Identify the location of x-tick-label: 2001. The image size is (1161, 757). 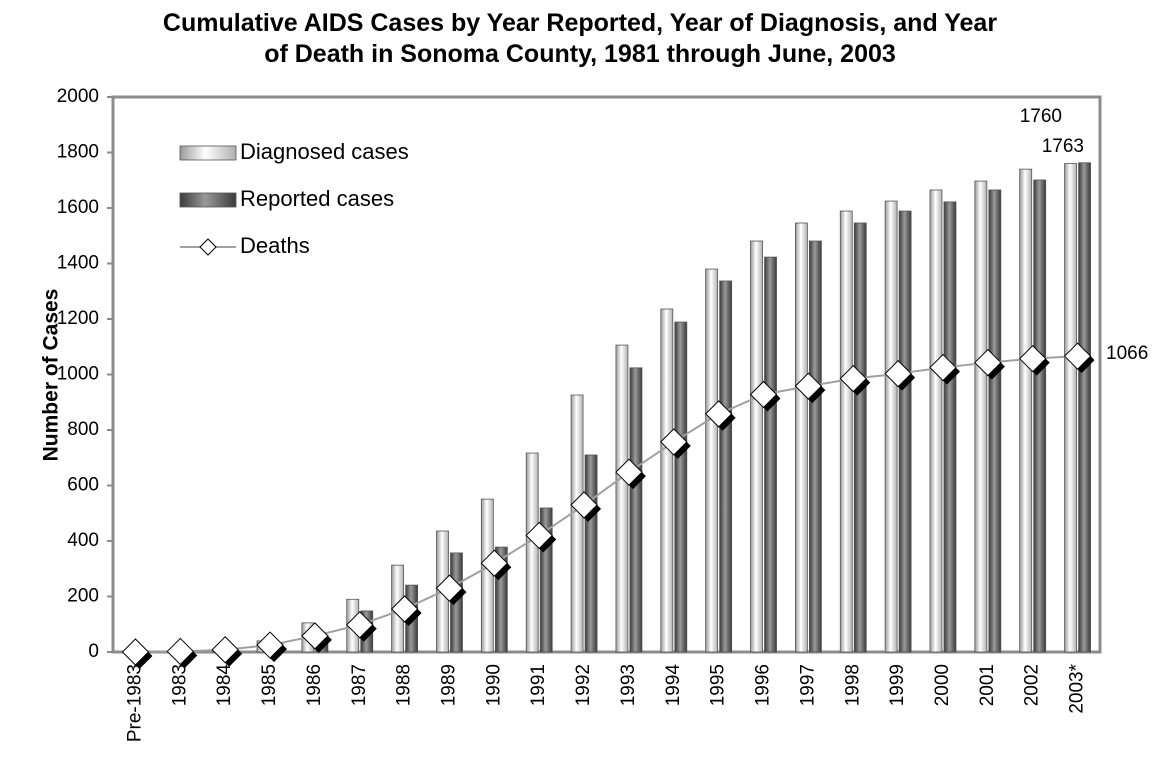
(987, 685).